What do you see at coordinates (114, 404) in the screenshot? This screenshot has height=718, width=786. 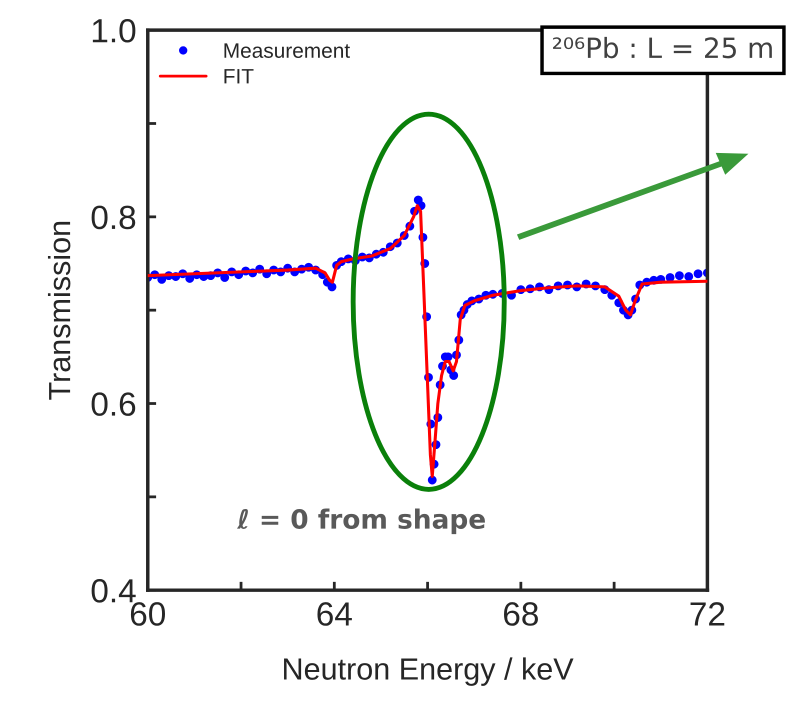 I see `y-tick-label: 0.6` at bounding box center [114, 404].